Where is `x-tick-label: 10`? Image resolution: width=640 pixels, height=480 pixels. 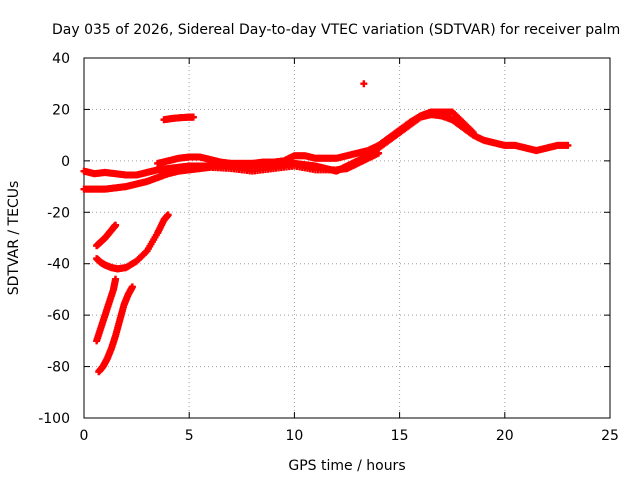
x-tick-label: 10 is located at coordinates (294, 436).